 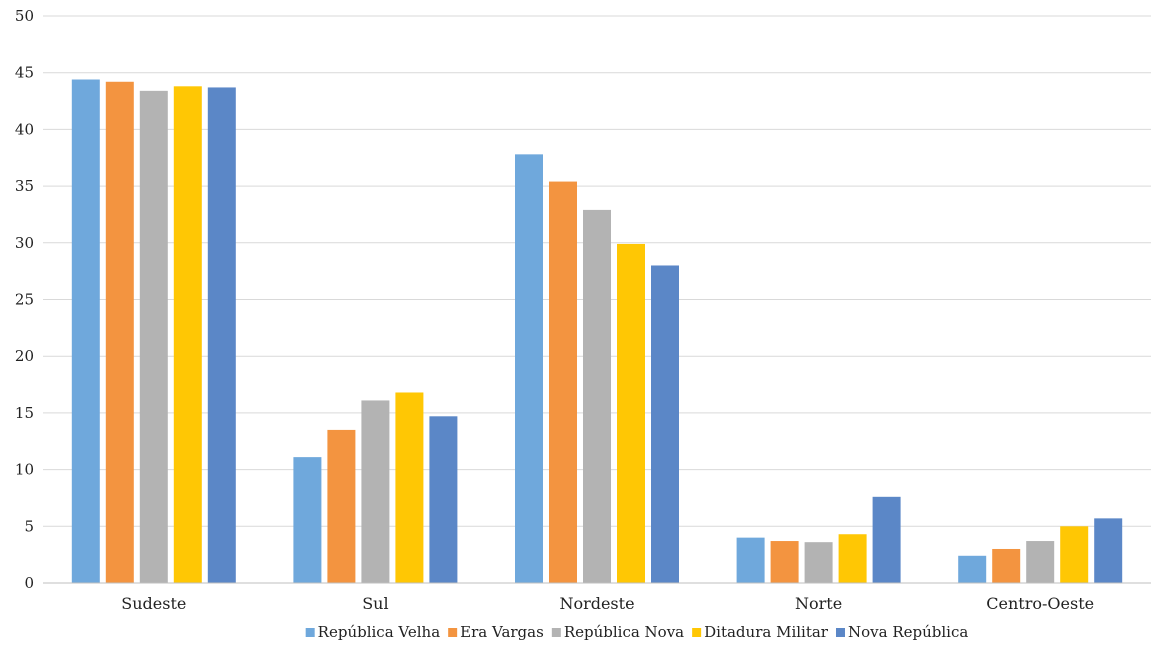 I want to click on y-tick-label: 15, so click(x=24, y=413).